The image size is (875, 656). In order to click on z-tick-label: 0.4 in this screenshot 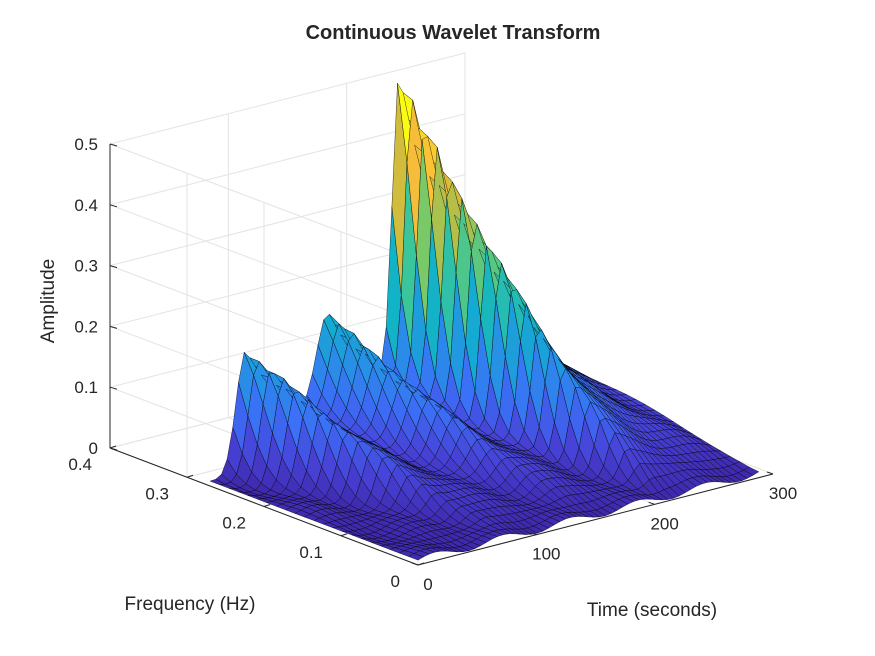, I will do `click(86, 205)`.